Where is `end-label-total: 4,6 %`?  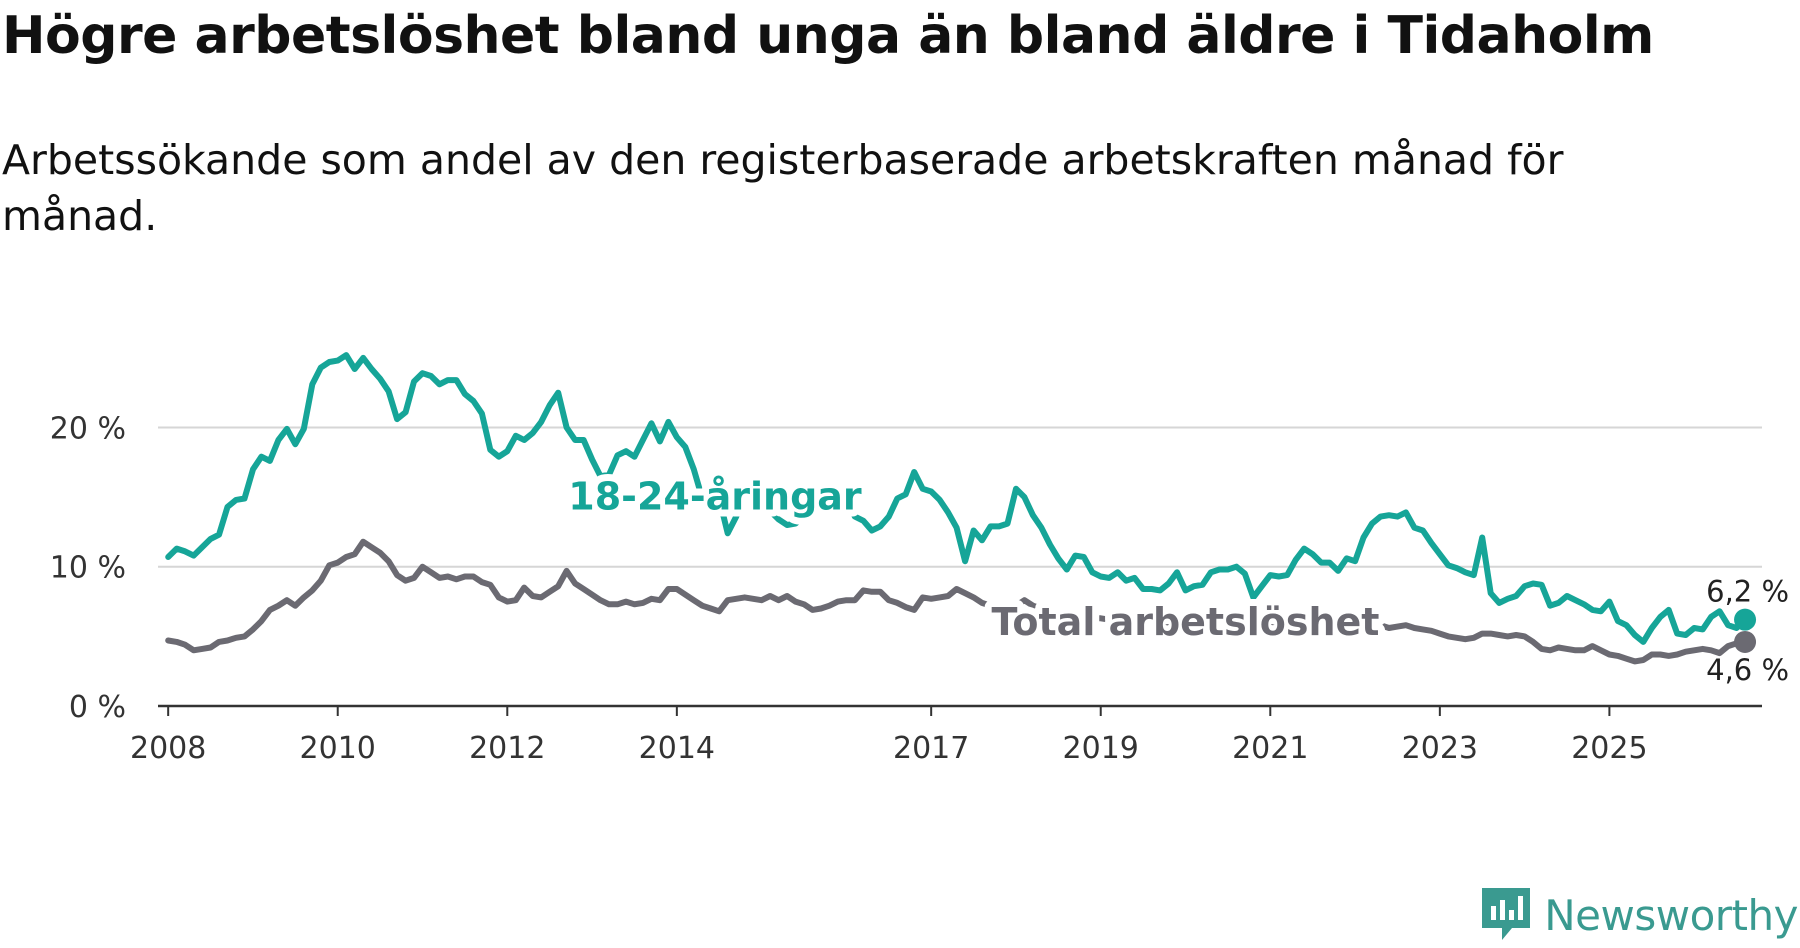
end-label-total: 4,6 % is located at coordinates (1747, 670).